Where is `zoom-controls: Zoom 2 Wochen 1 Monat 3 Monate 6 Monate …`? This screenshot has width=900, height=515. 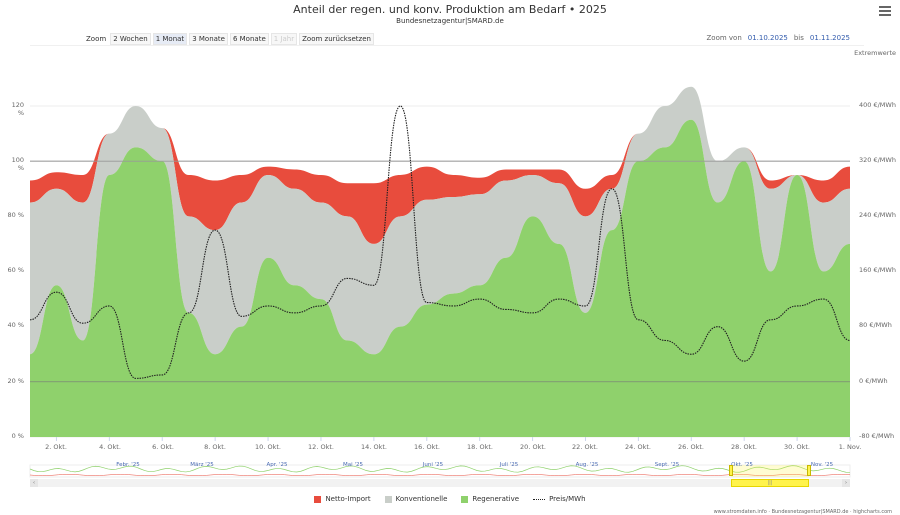 zoom-controls: Zoom 2 Wochen 1 Monat 3 Monate 6 Monate … is located at coordinates (230, 39).